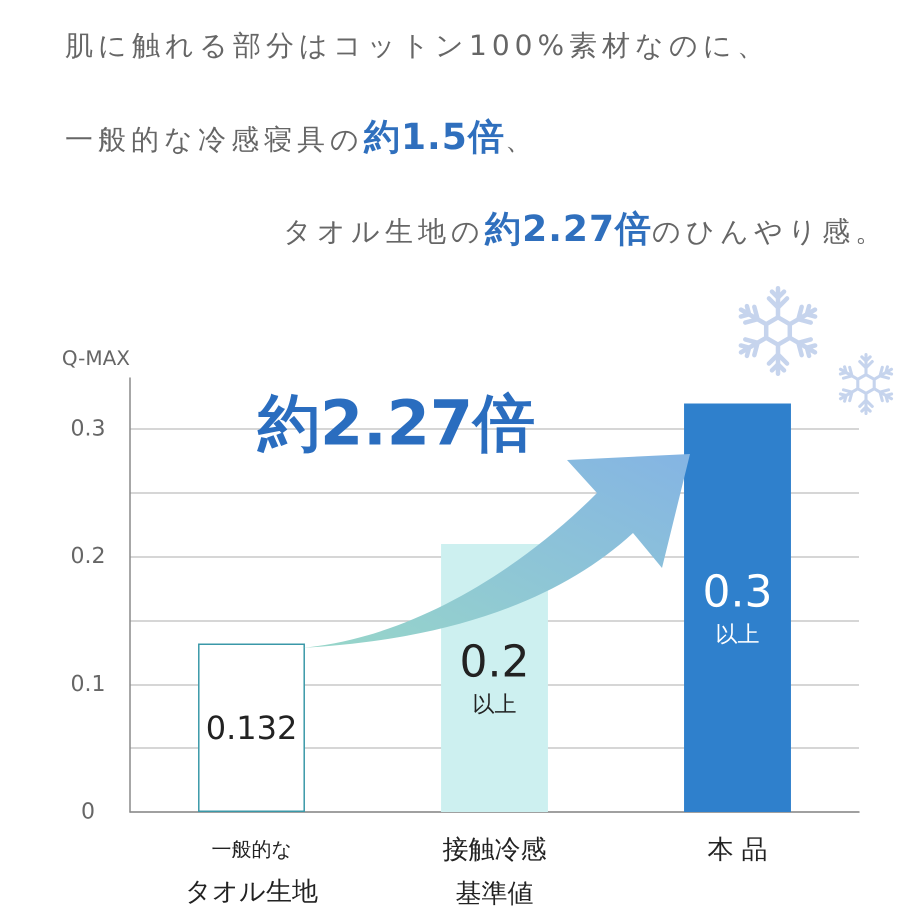 The height and width of the screenshot is (920, 920). What do you see at coordinates (96, 358) in the screenshot?
I see `y-axis-title: Q-MAX` at bounding box center [96, 358].